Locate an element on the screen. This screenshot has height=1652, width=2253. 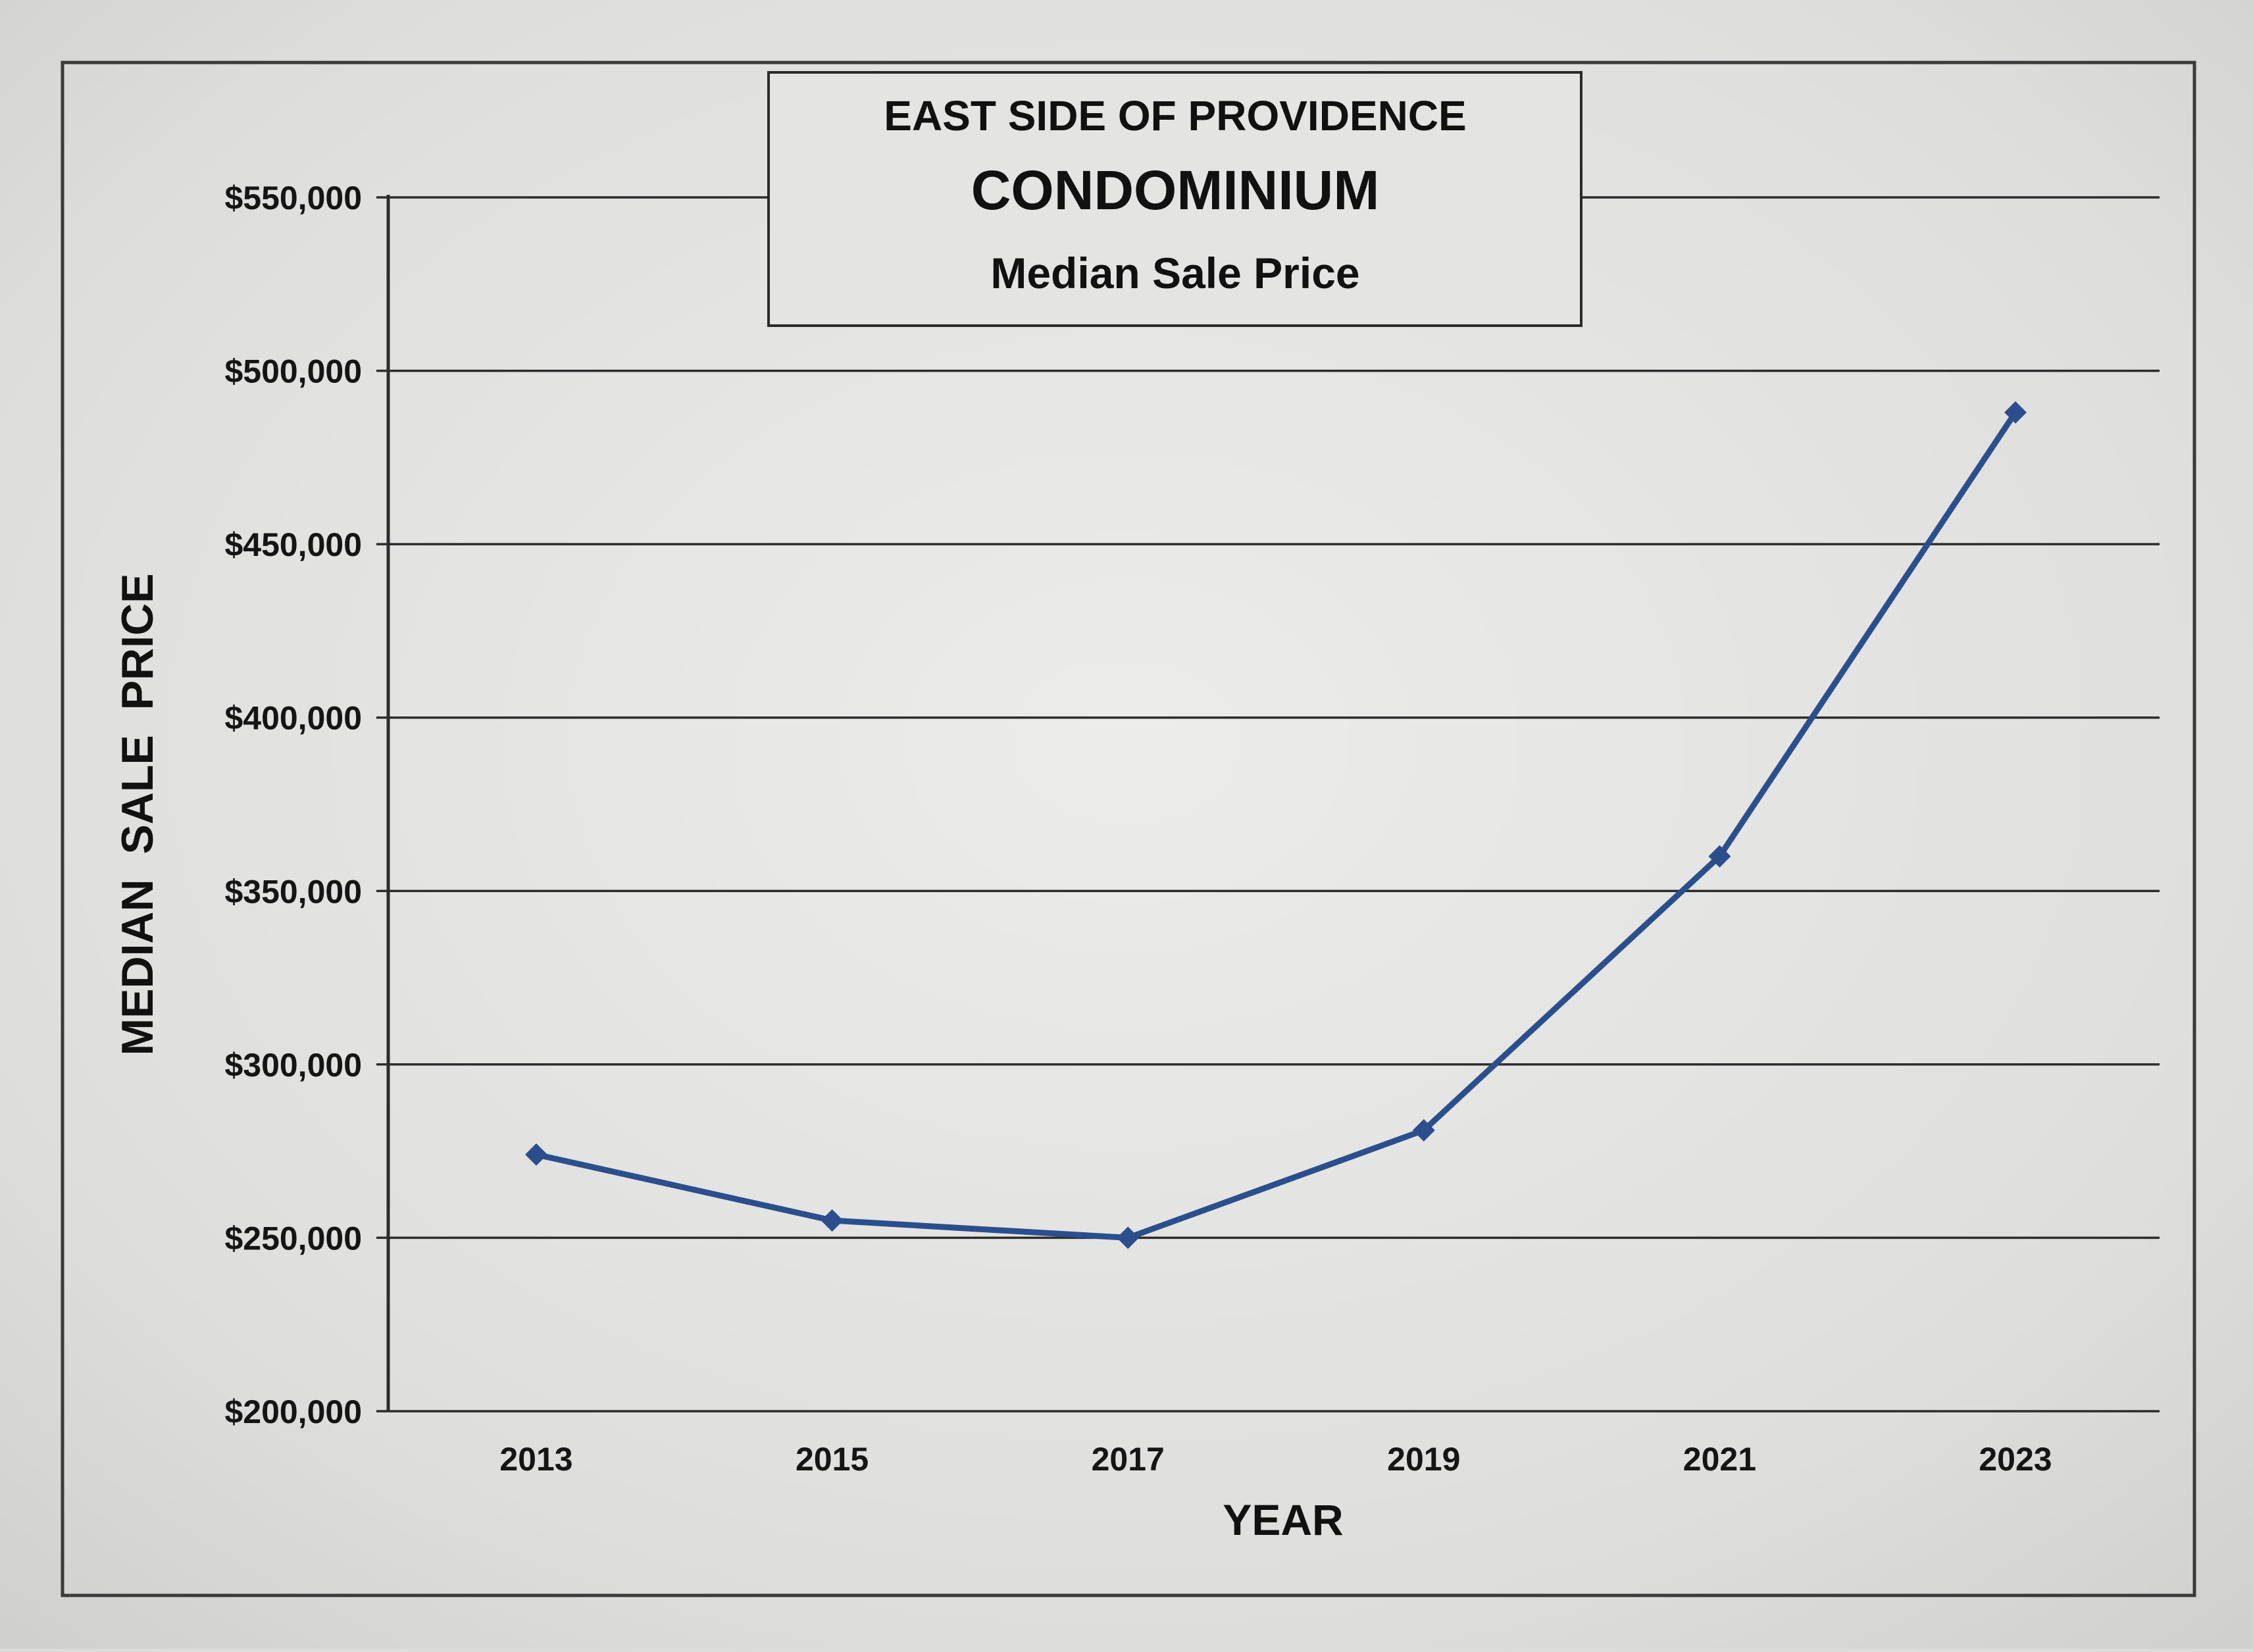
chart-title-line-3: Median Sale Price is located at coordinates (1175, 273).